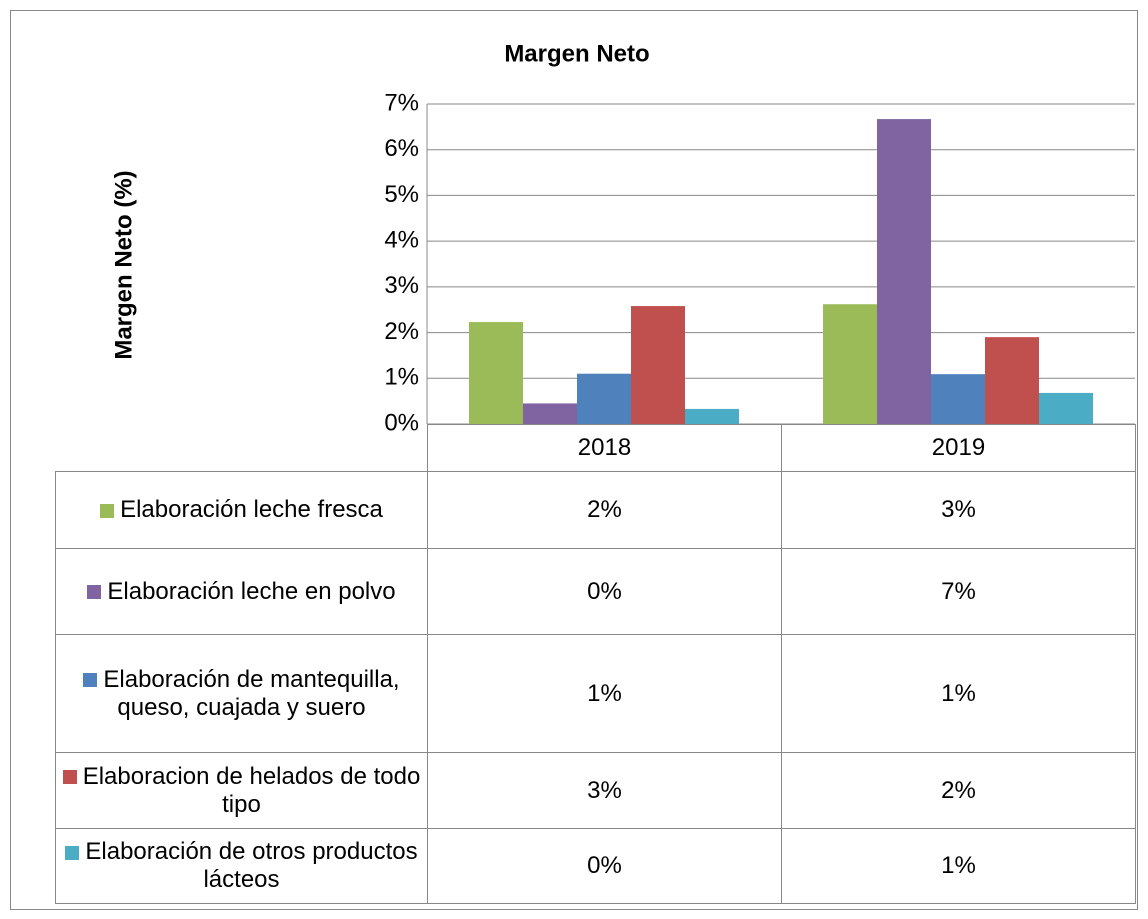 The width and height of the screenshot is (1148, 919). I want to click on y-tick-label: 5%, so click(401, 194).